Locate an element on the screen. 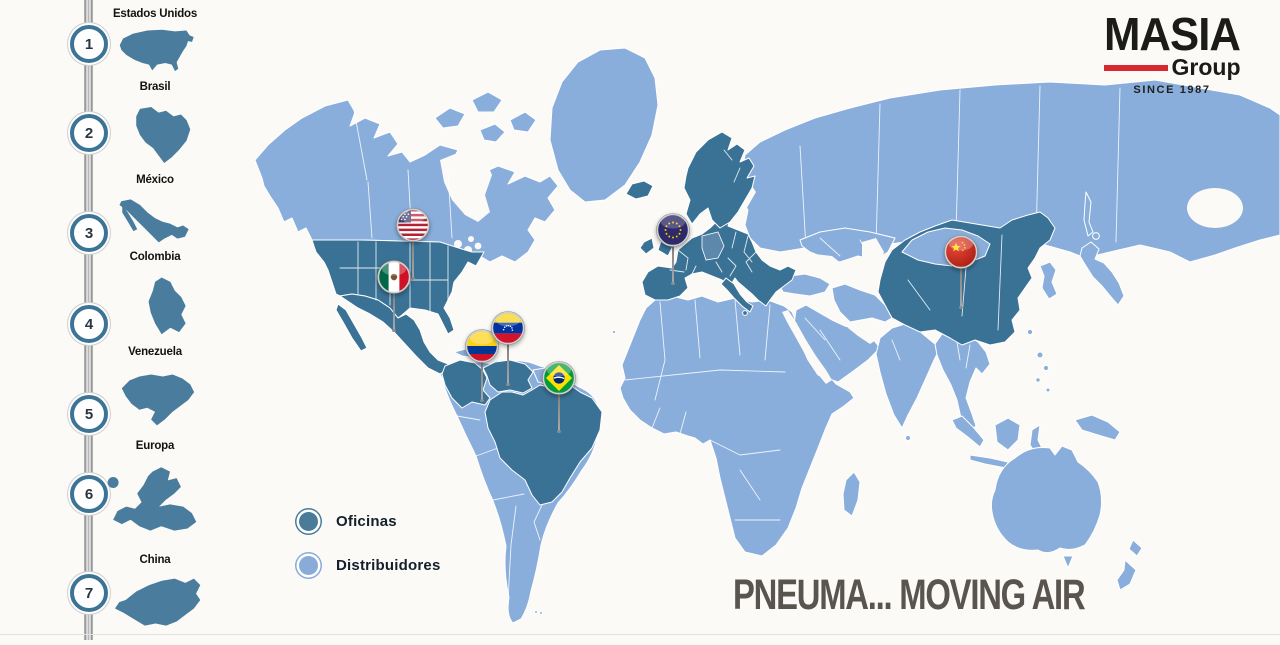 This screenshot has width=1280, height=645. mexico-flag-icon is located at coordinates (394, 277).